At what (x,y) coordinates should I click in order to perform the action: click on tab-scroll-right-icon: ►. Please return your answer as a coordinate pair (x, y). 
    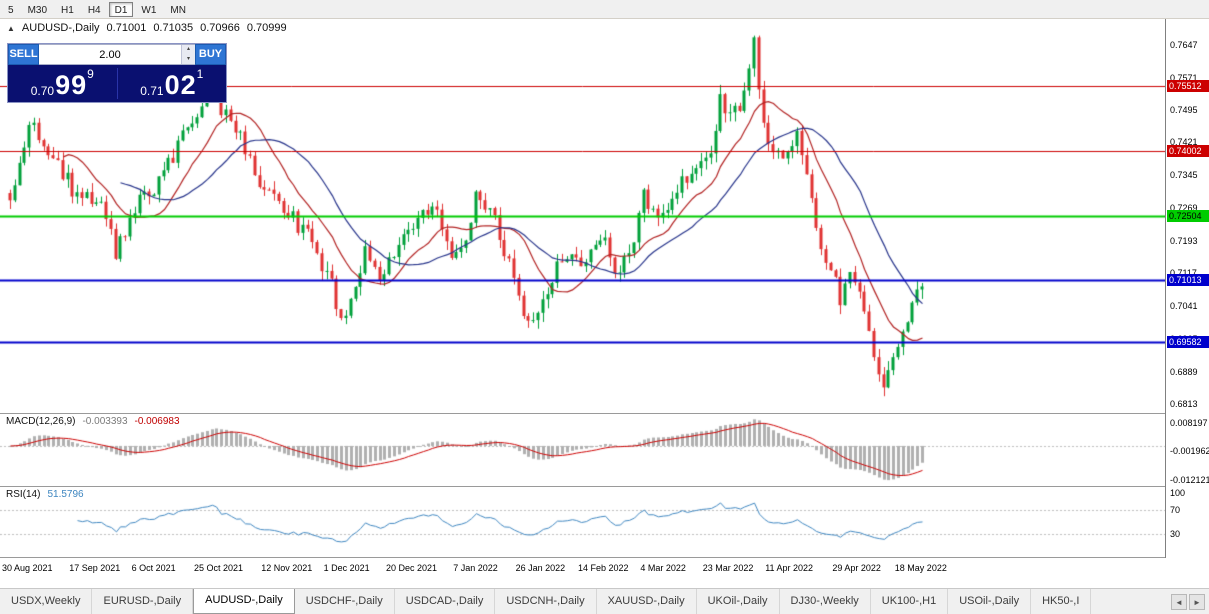
    Looking at the image, I should click on (1197, 601).